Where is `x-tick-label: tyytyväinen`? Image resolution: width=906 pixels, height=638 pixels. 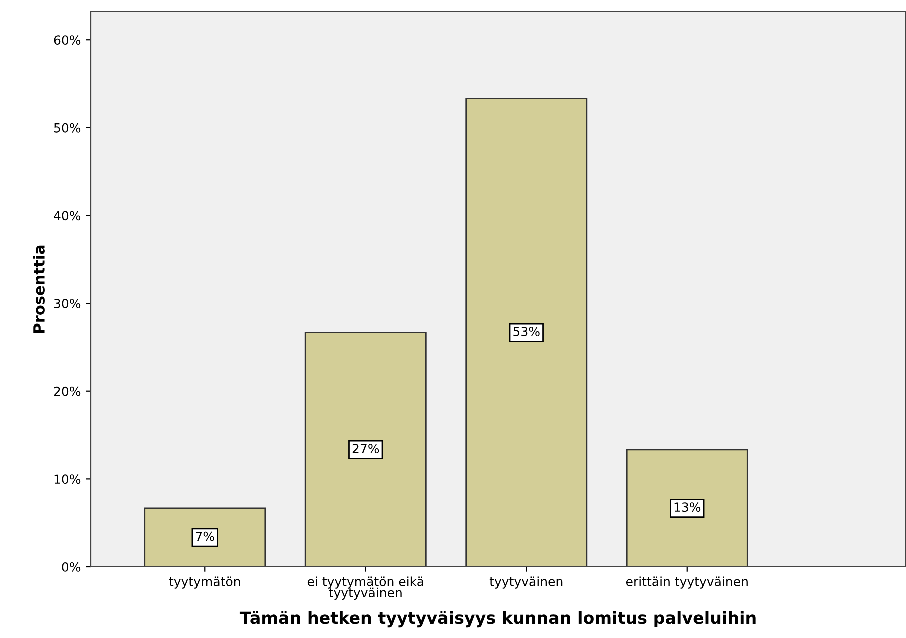
x-tick-label: tyytyväinen is located at coordinates (526, 582).